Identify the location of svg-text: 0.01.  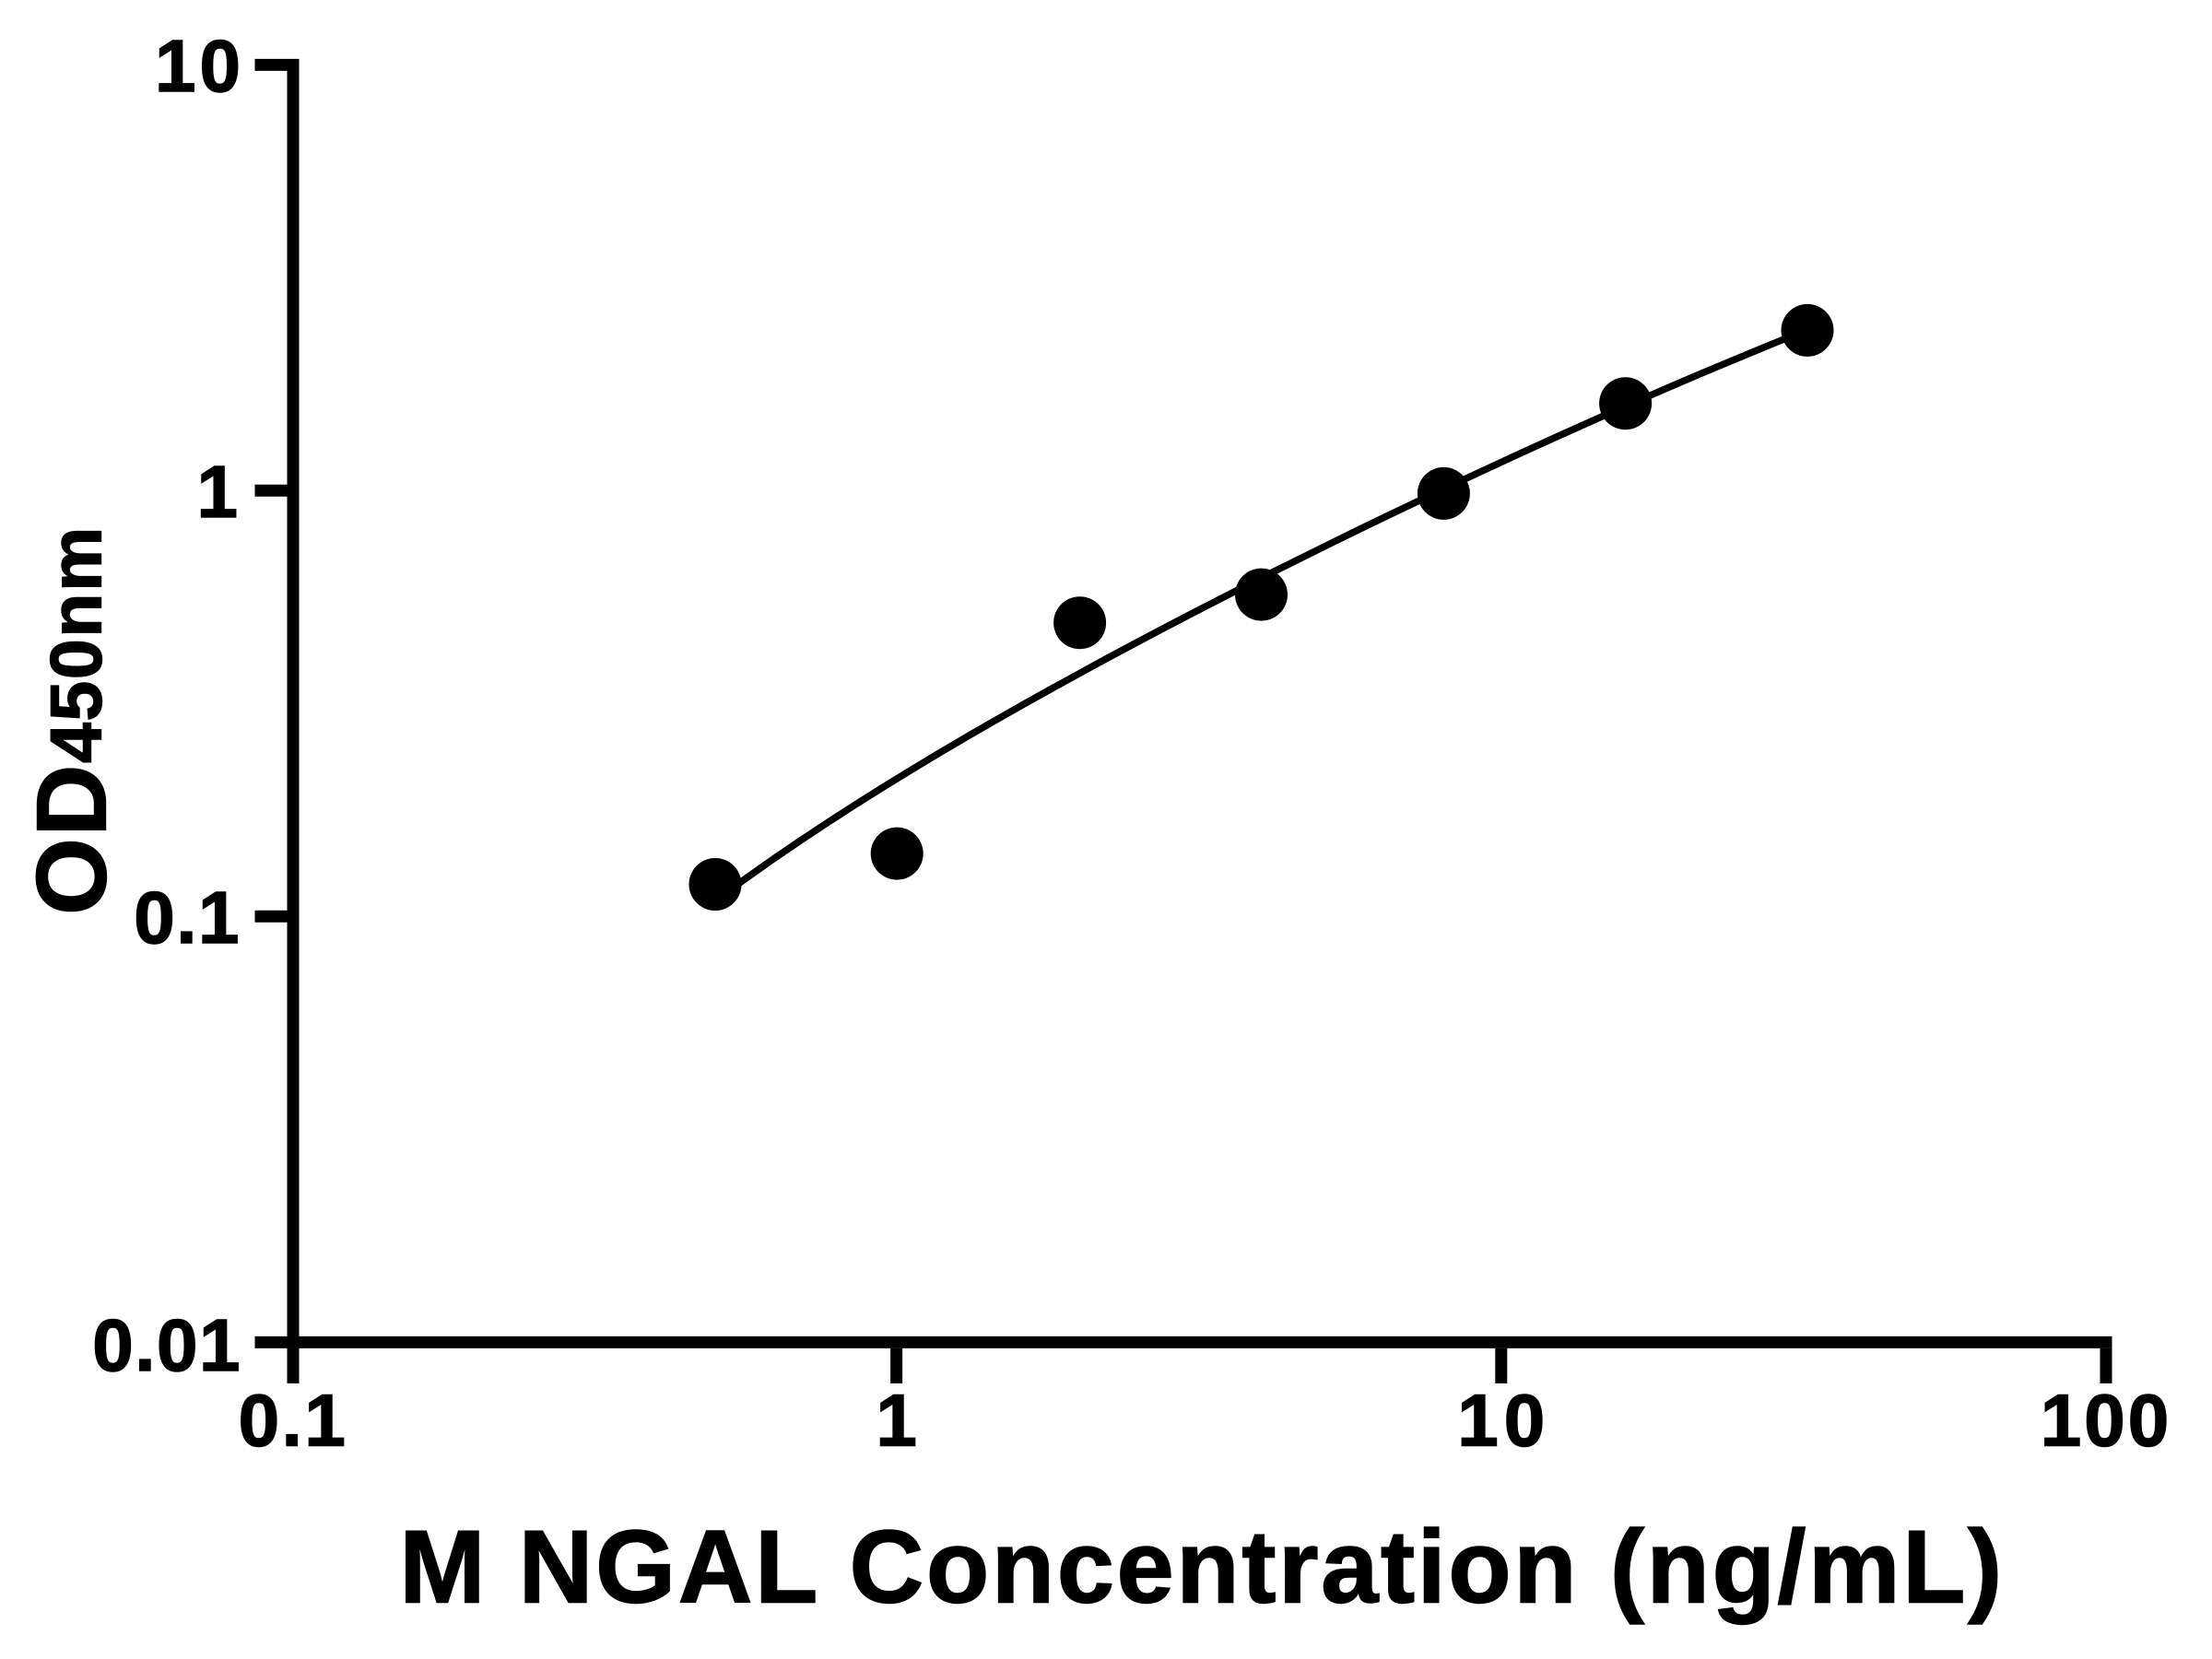
(166, 1345).